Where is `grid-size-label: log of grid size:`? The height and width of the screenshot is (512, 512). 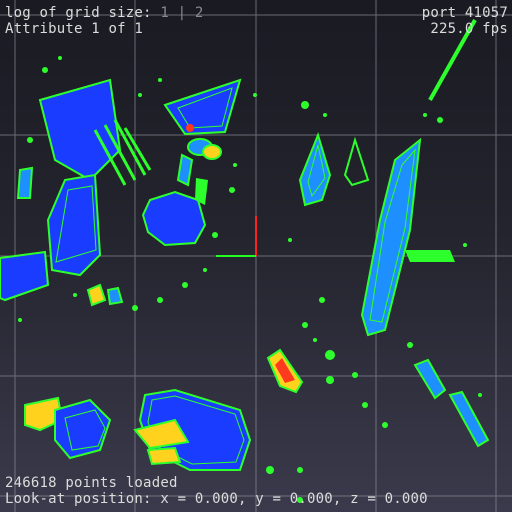 grid-size-label: log of grid size: is located at coordinates (83, 13).